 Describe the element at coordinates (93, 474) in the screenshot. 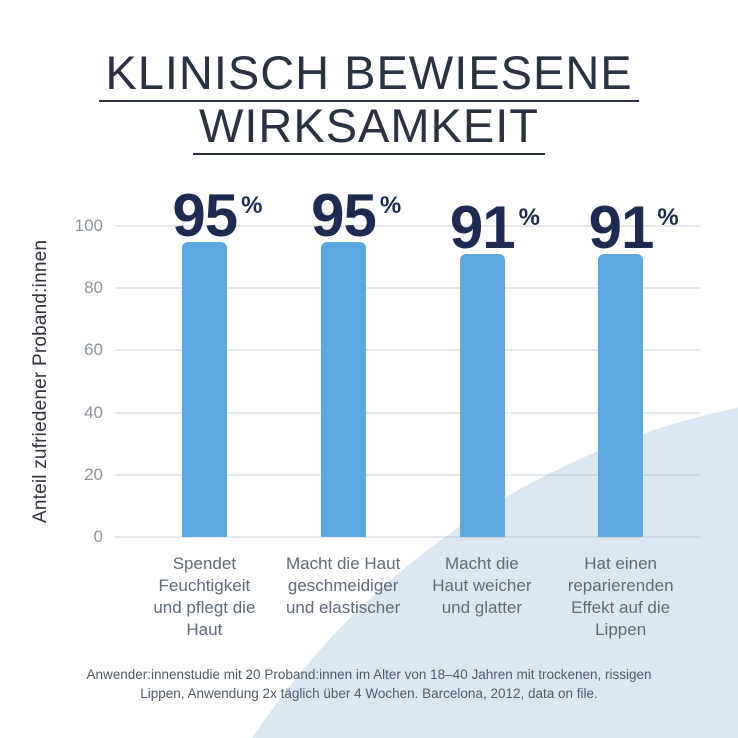

I see `y-tick-label-20: 20` at that location.